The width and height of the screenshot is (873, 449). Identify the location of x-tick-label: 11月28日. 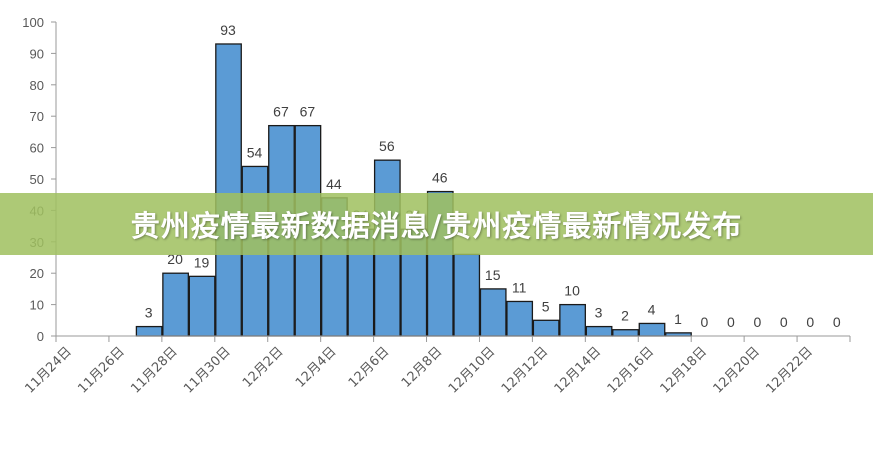
(154, 370).